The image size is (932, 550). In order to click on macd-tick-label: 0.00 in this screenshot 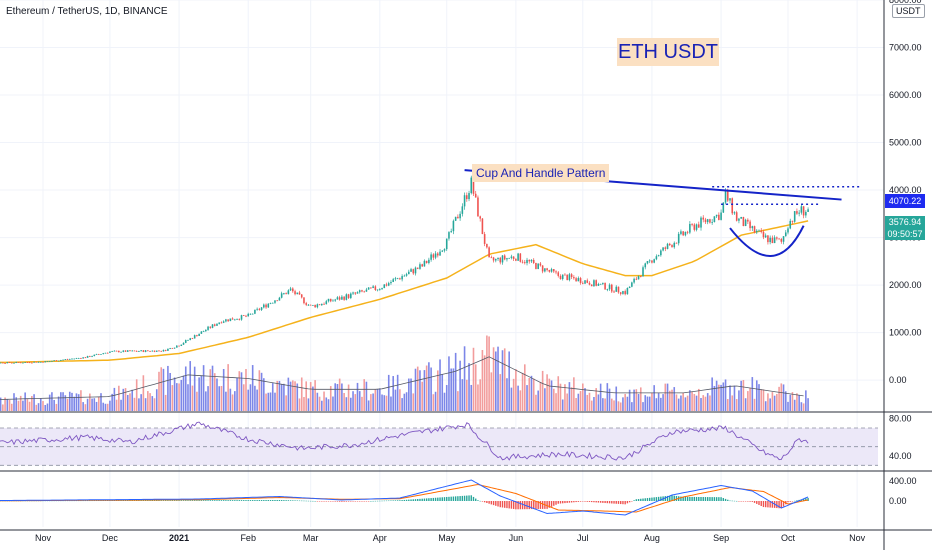, I will do `click(898, 501)`.